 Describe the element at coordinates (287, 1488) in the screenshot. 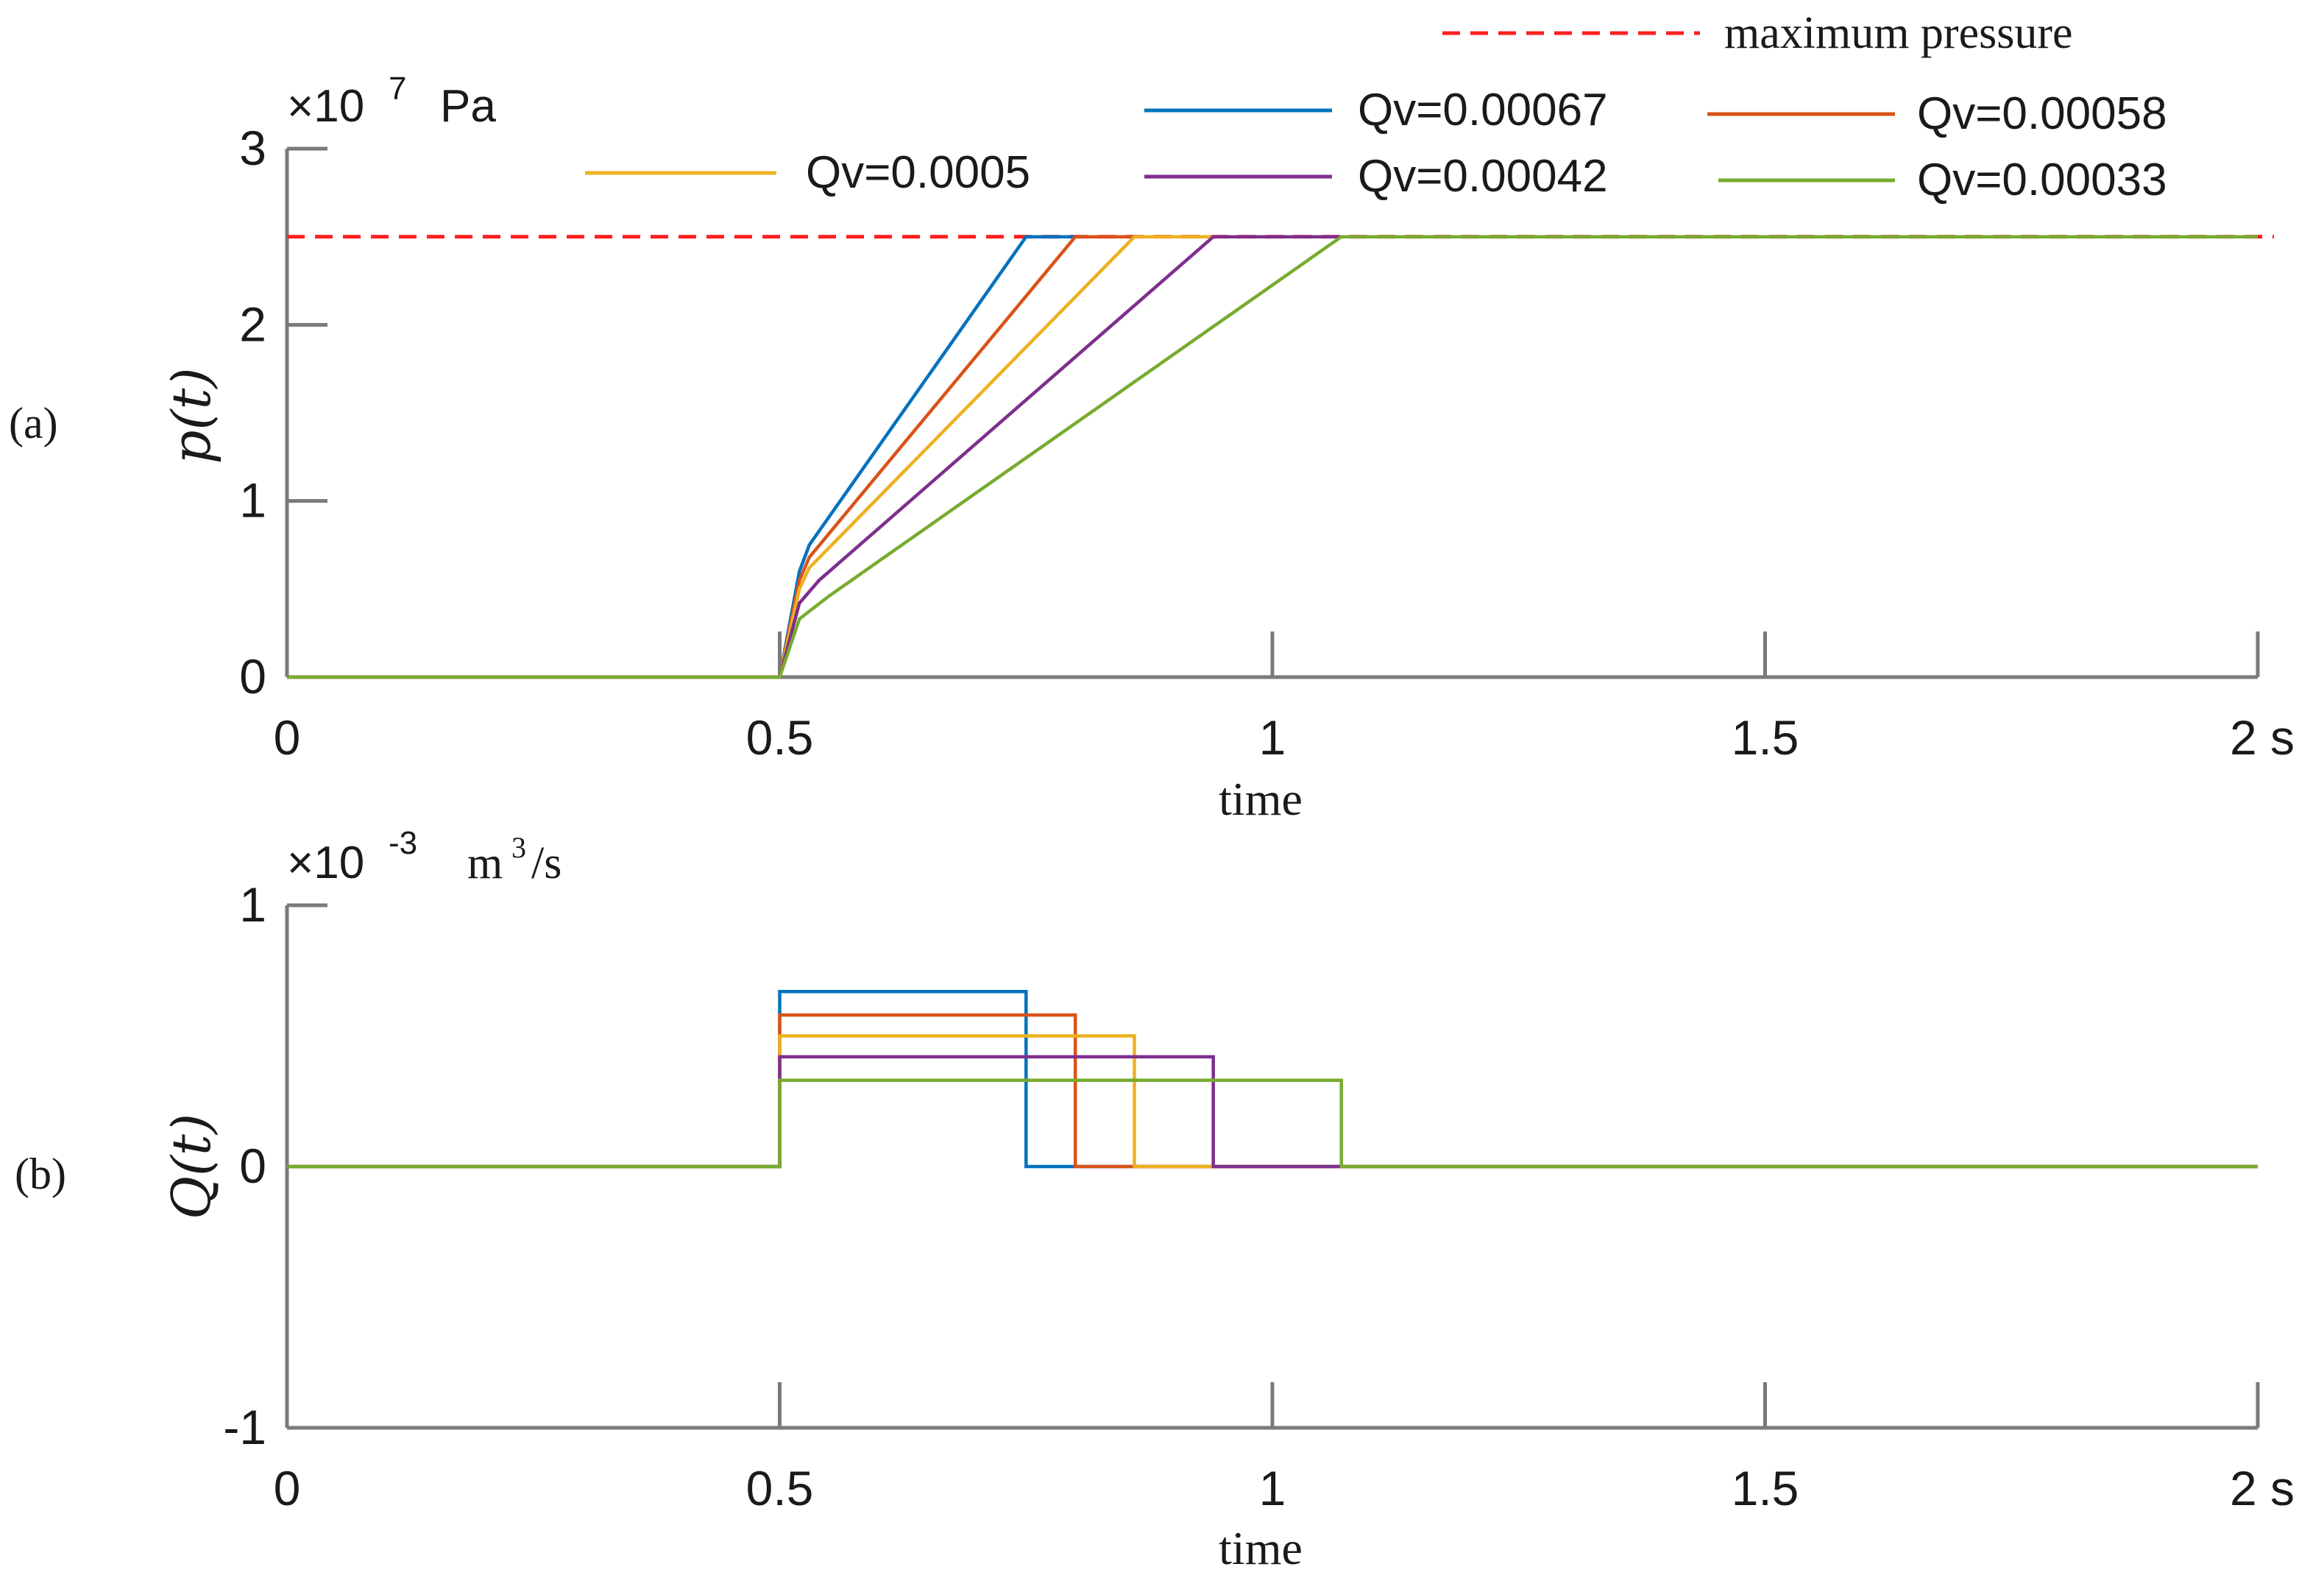

I see `panel-b-x-tick-label: 0` at that location.